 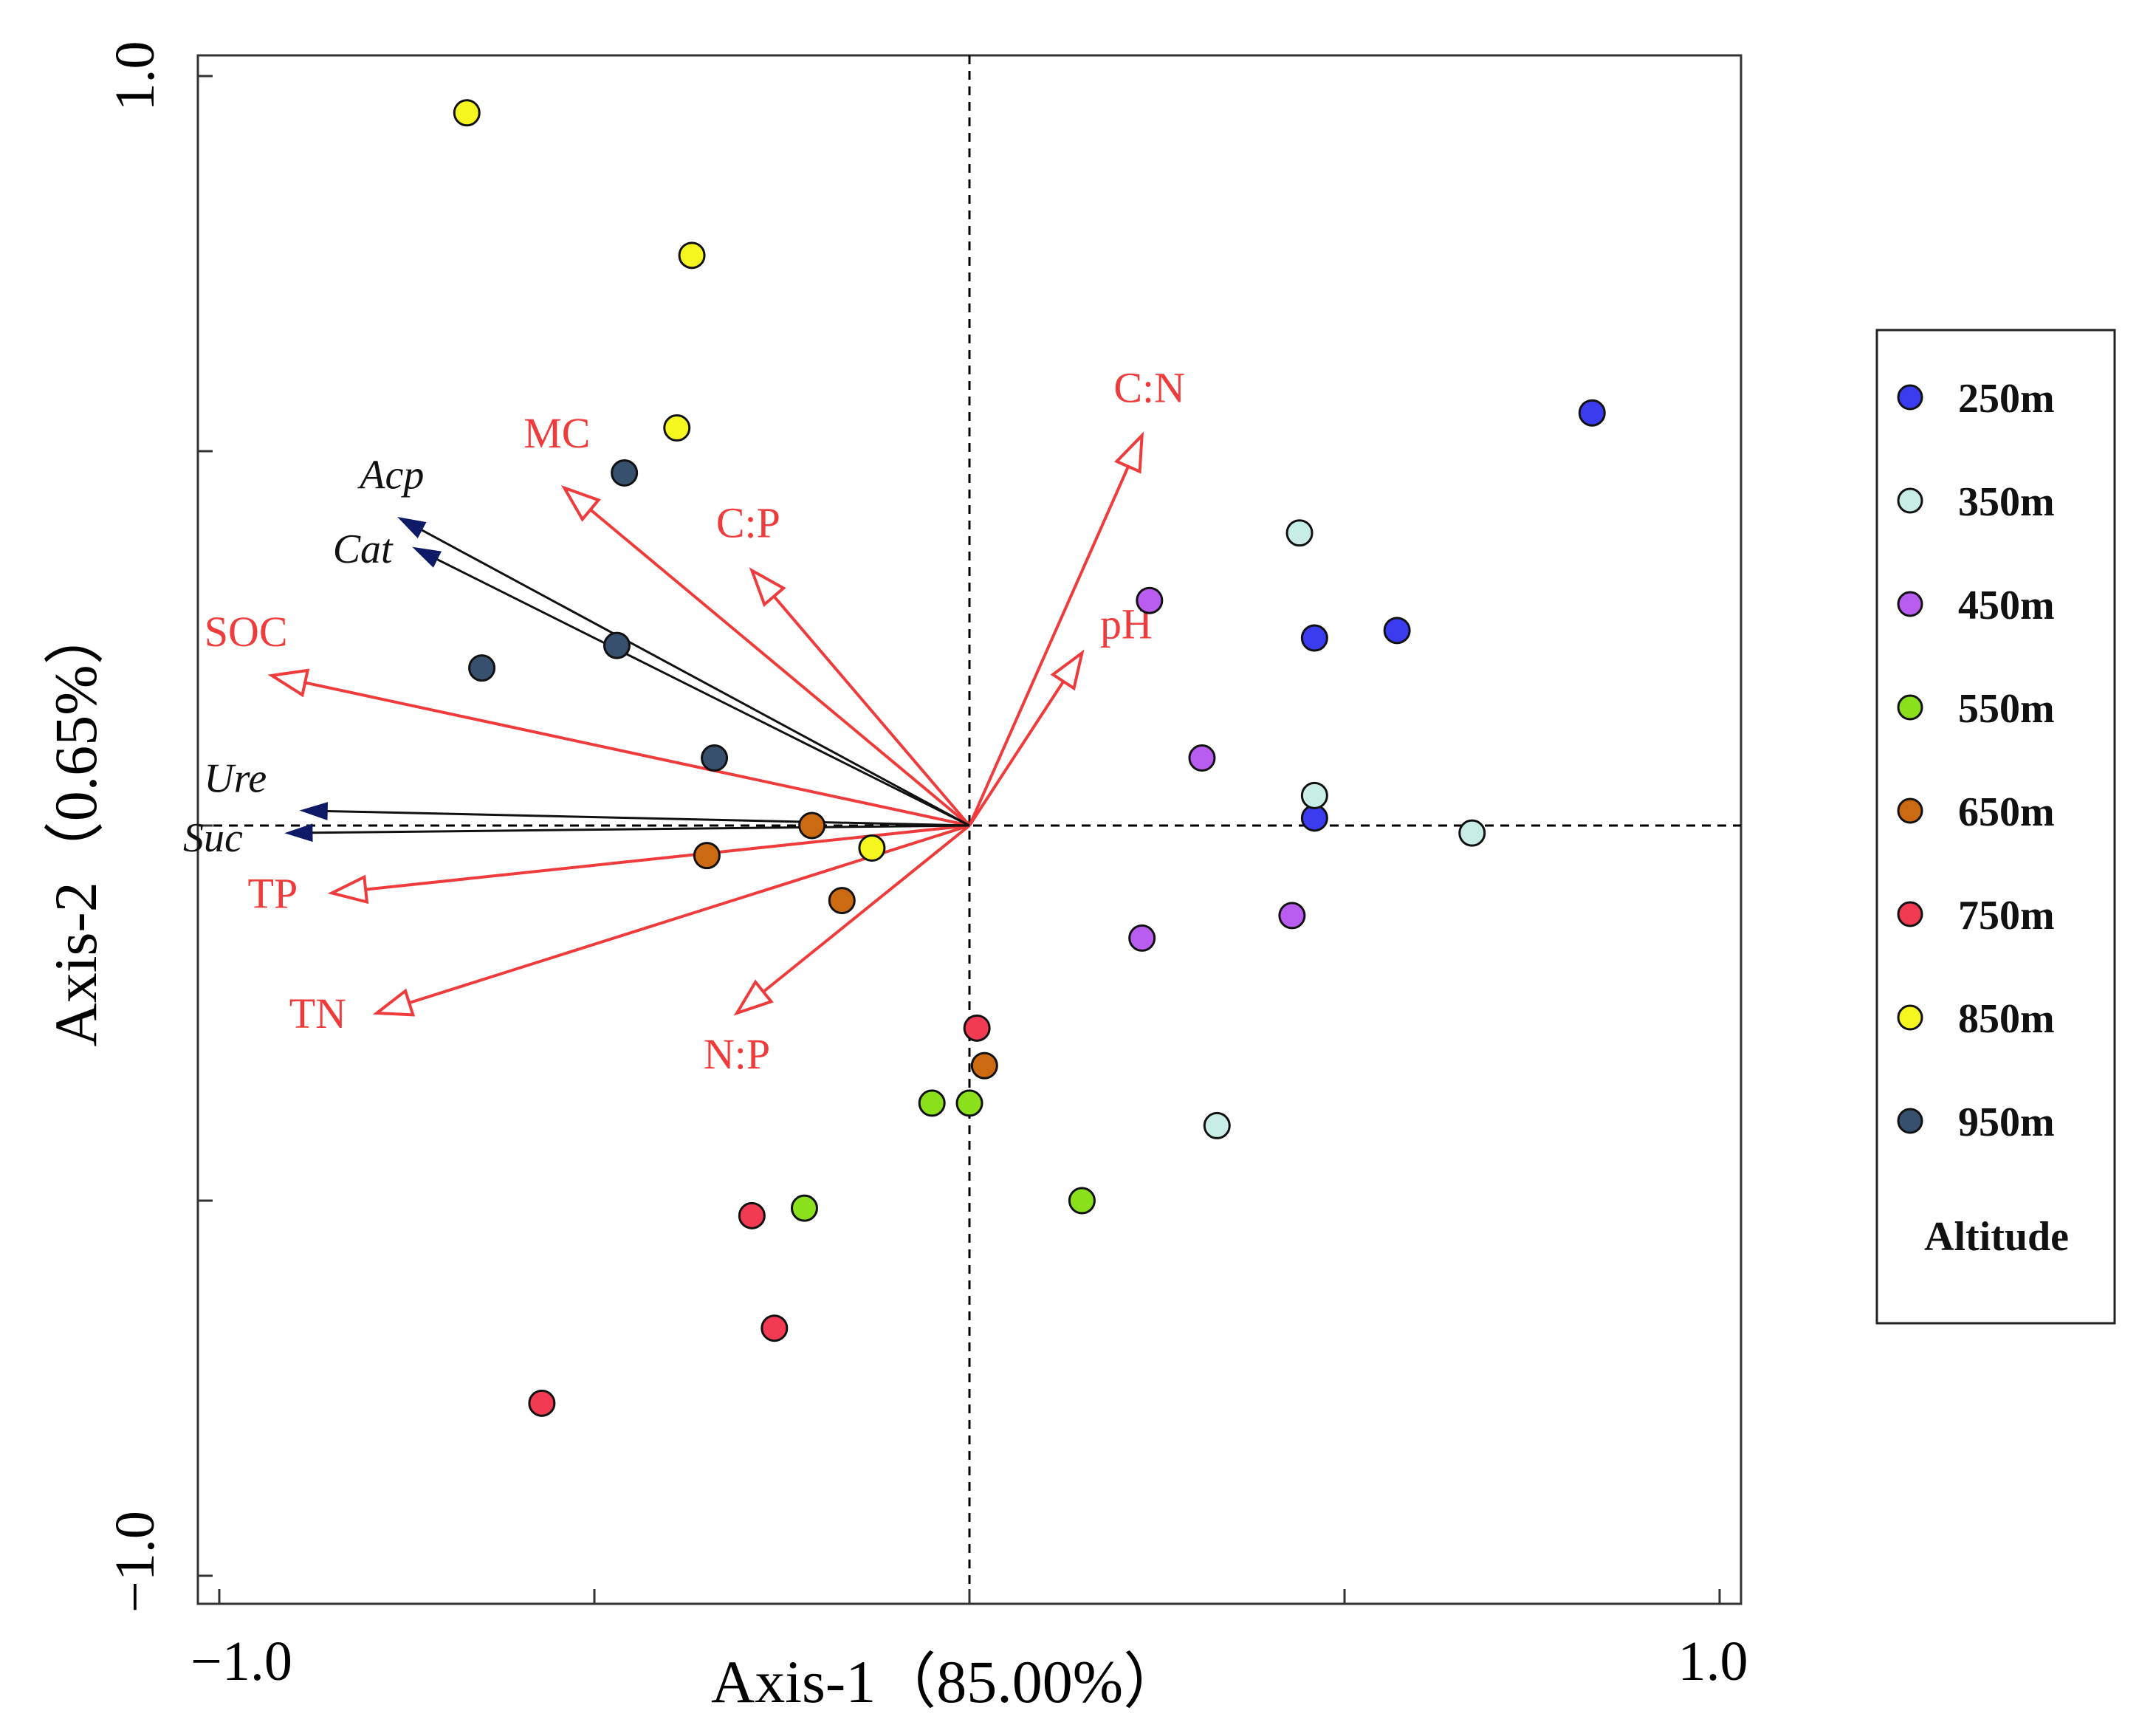 I want to click on vector-label-ure: Ure, so click(x=235, y=779).